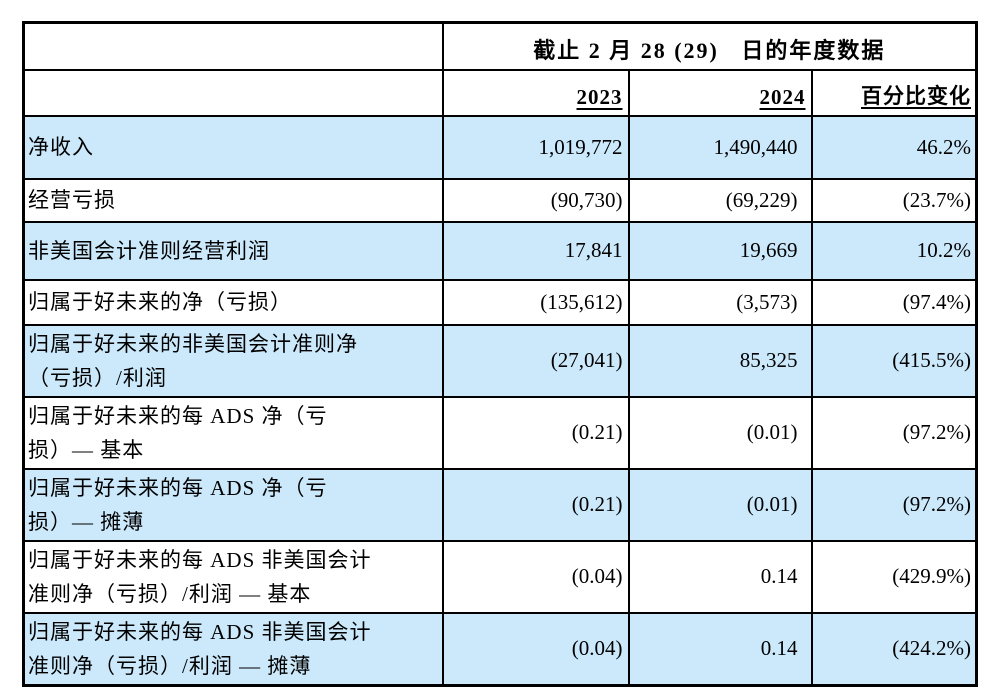 The width and height of the screenshot is (994, 692). I want to click on header-title-row: 截止 2 月 28 (29) 日的年度数据, so click(500, 46).